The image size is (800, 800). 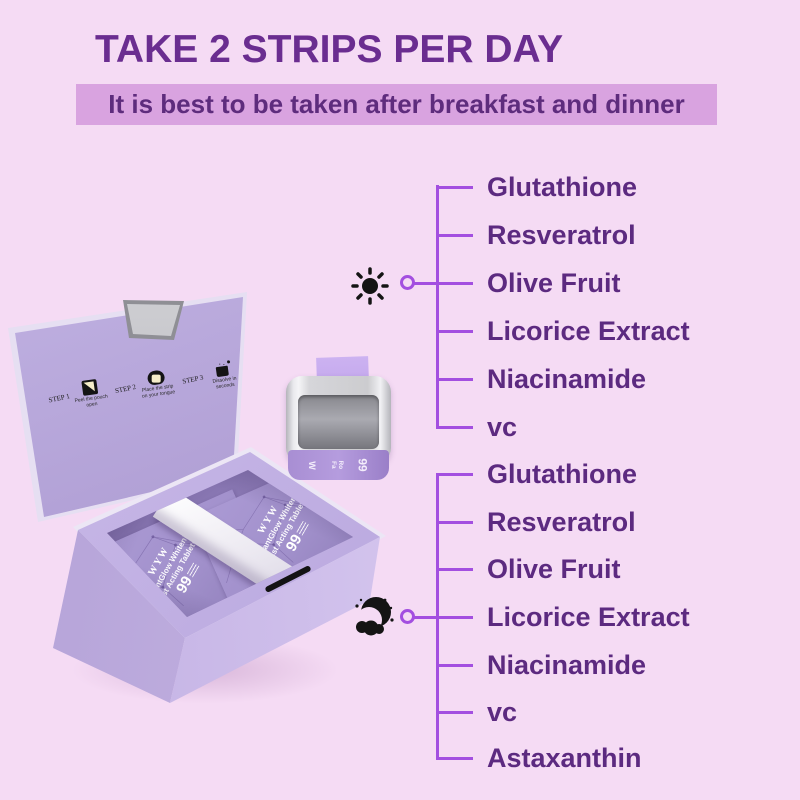 I want to click on step-2-label: STEP 2, so click(x=126, y=388).